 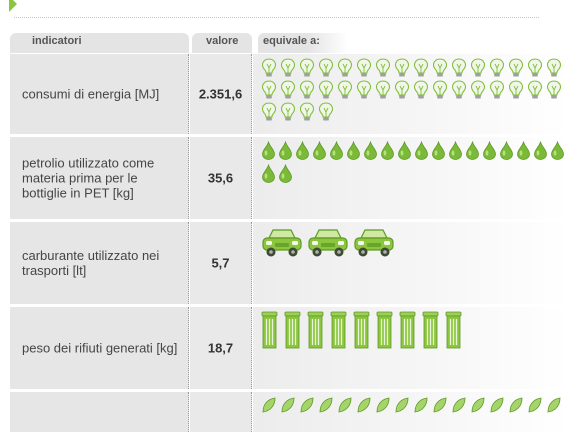 I want to click on indicator-value: 35,6, so click(x=220, y=178).